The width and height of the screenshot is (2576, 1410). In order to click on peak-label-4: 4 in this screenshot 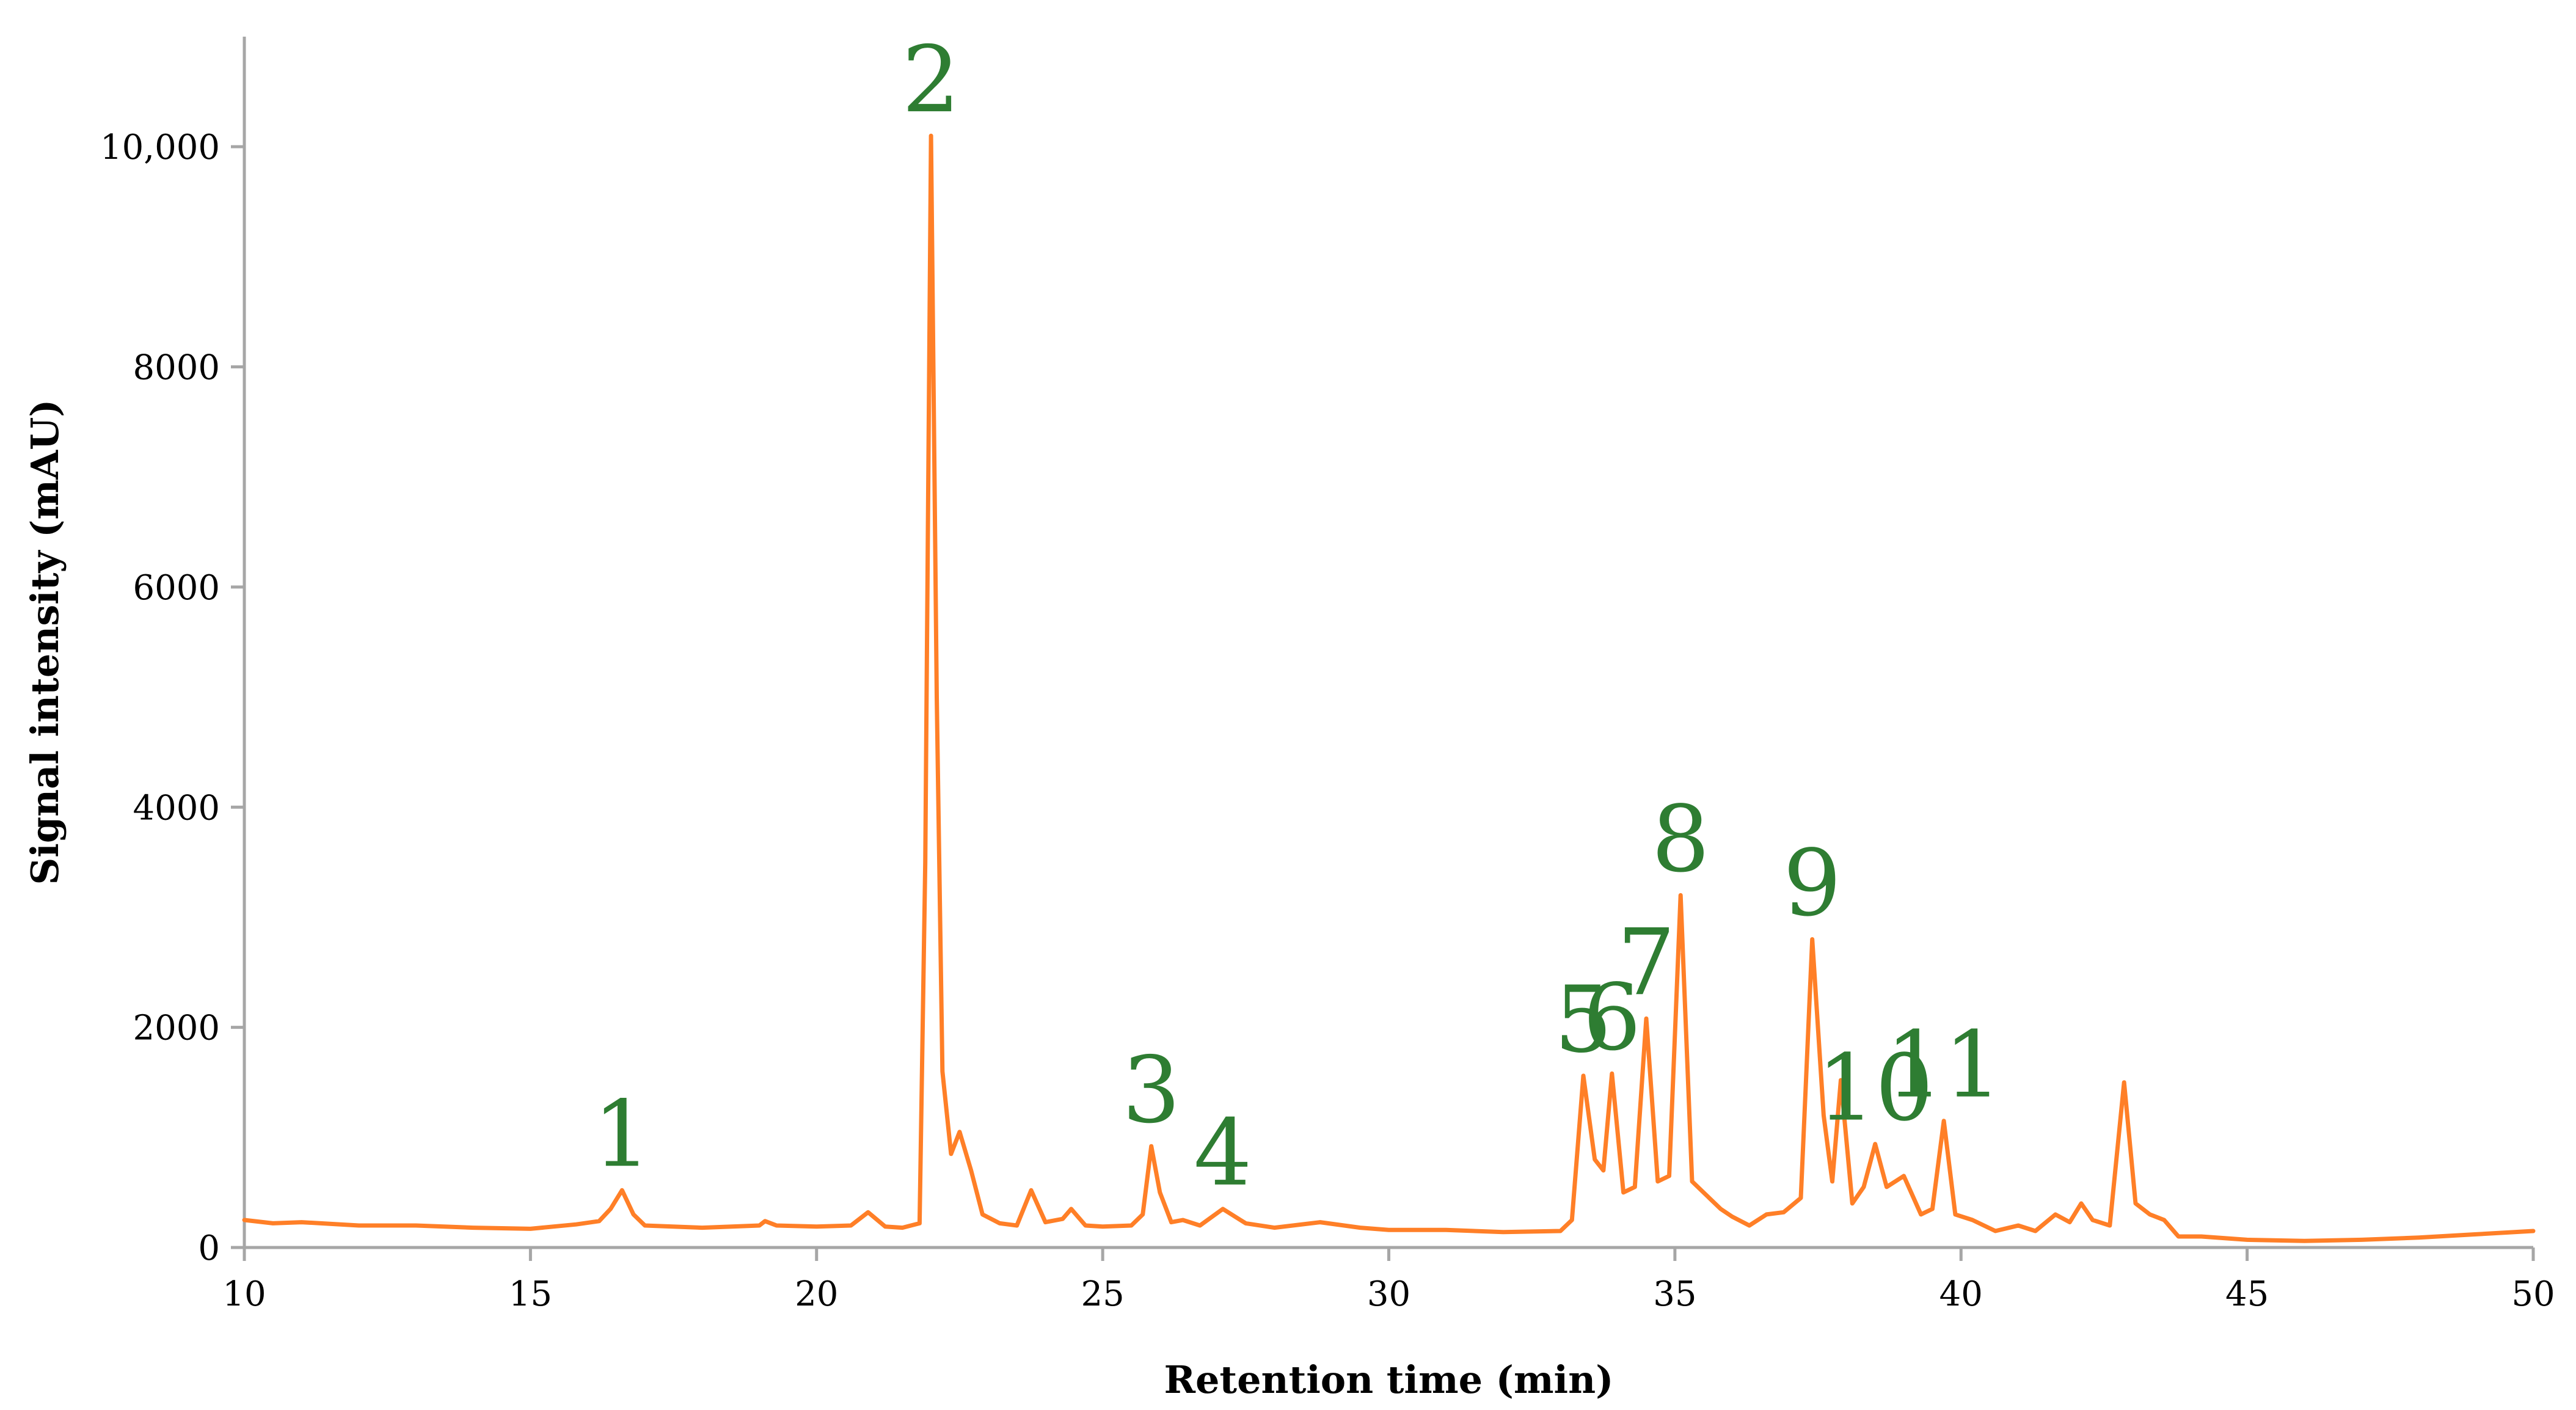, I will do `click(1223, 1153)`.